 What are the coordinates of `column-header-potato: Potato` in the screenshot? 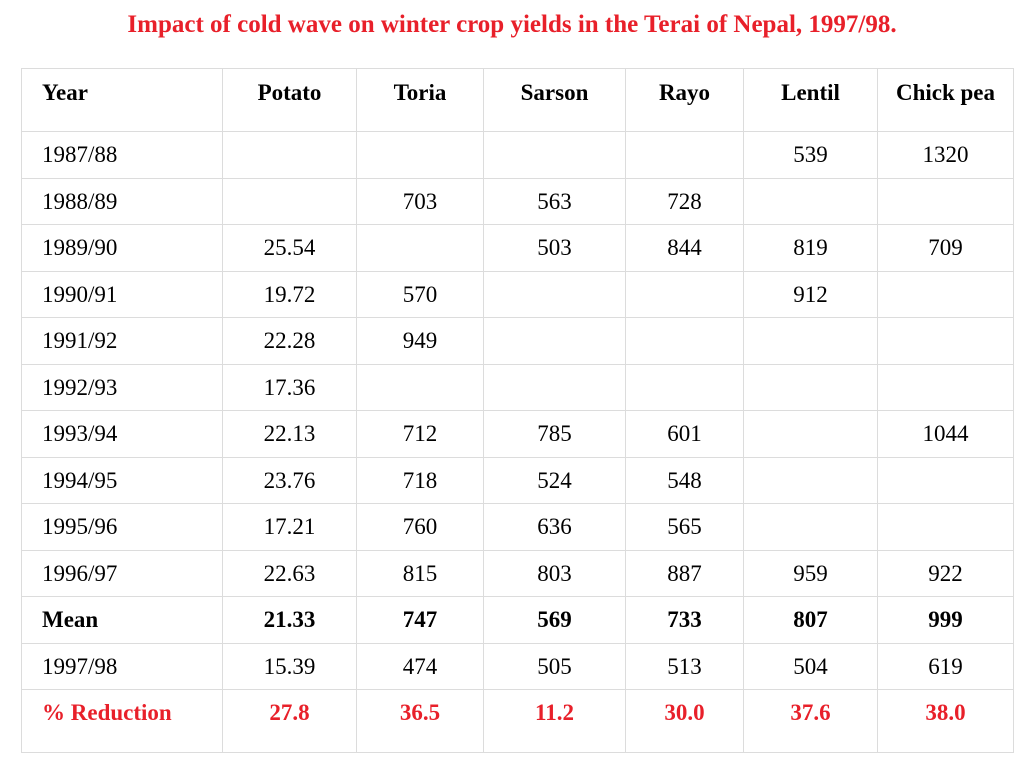 It's located at (289, 100).